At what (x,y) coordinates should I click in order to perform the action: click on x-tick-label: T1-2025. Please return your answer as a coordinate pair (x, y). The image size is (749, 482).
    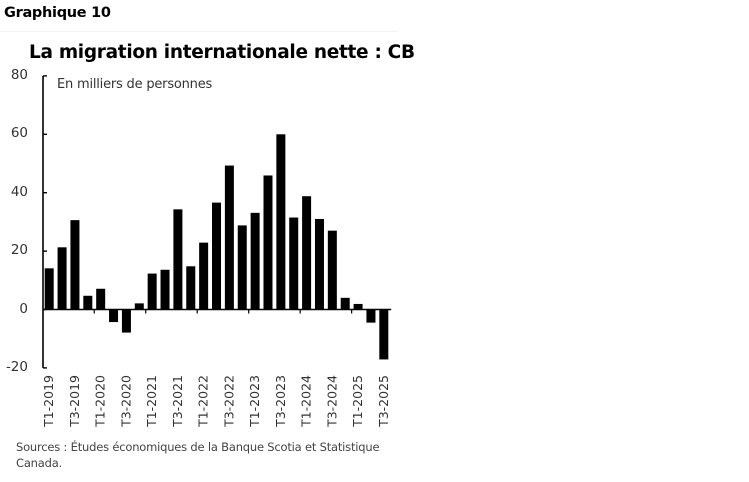
    Looking at the image, I should click on (357, 401).